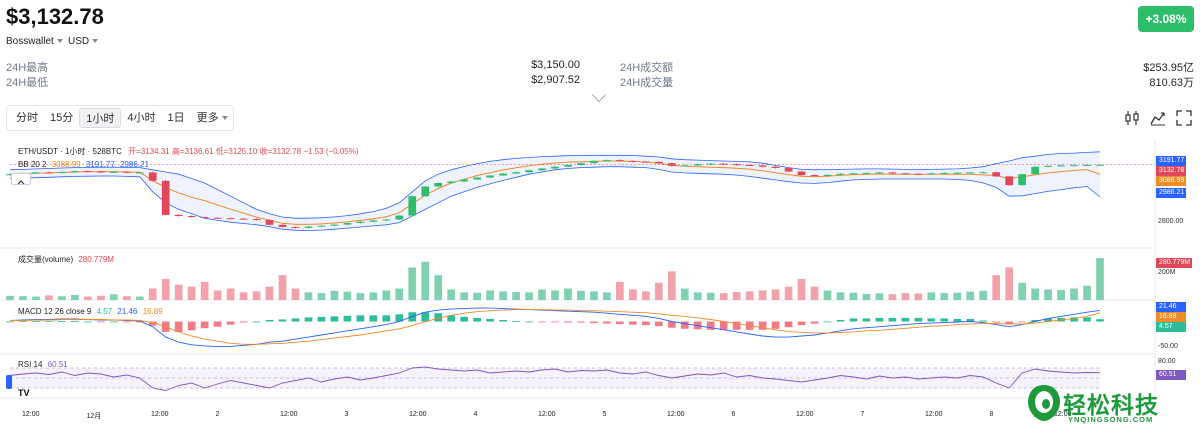  What do you see at coordinates (66, 164) in the screenshot?
I see `bb-basis-value: 3088.99` at bounding box center [66, 164].